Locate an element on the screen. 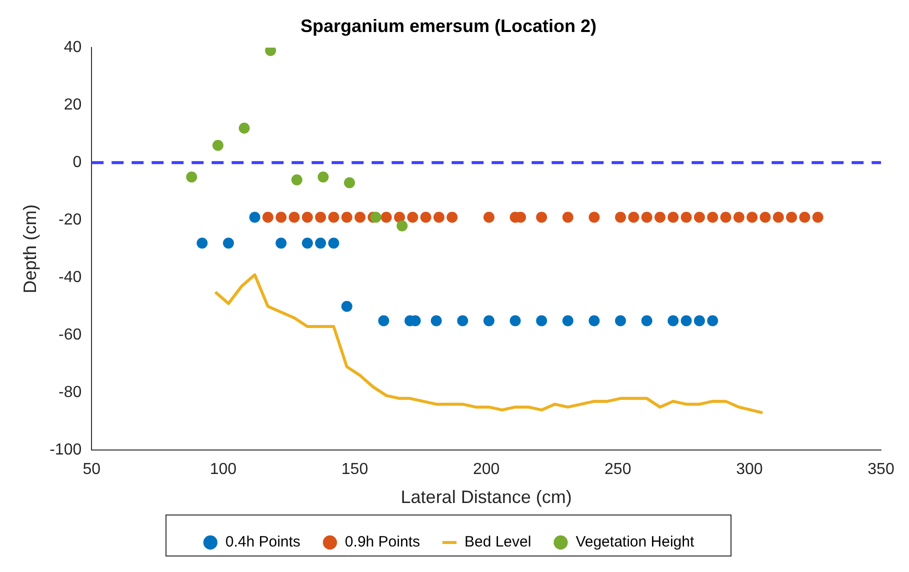 The width and height of the screenshot is (909, 572). x-tick-label: 50 is located at coordinates (91, 469).